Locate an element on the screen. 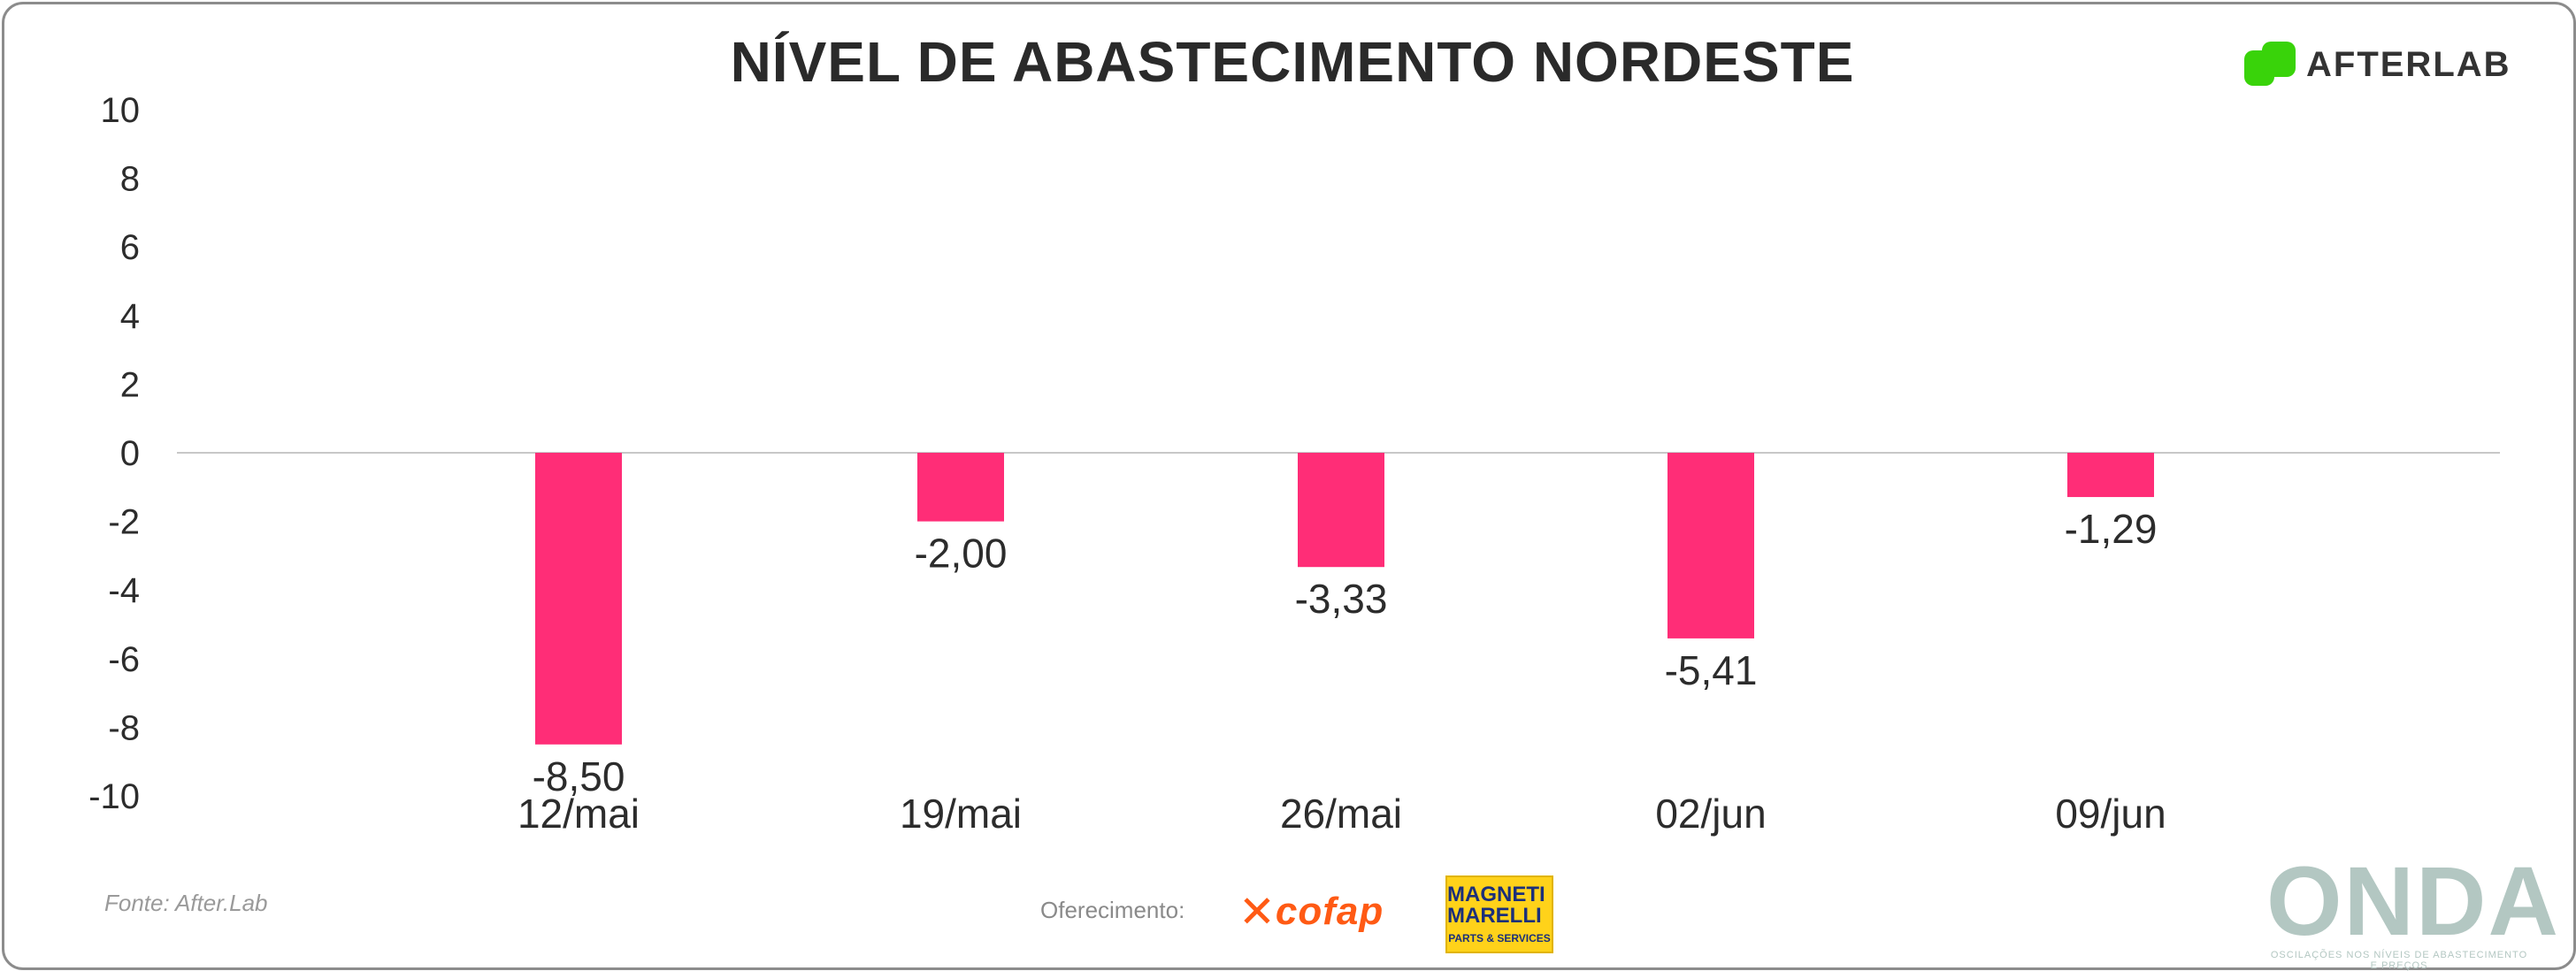 Image resolution: width=2576 pixels, height=971 pixels. y-tick-label: 10 is located at coordinates (121, 110).